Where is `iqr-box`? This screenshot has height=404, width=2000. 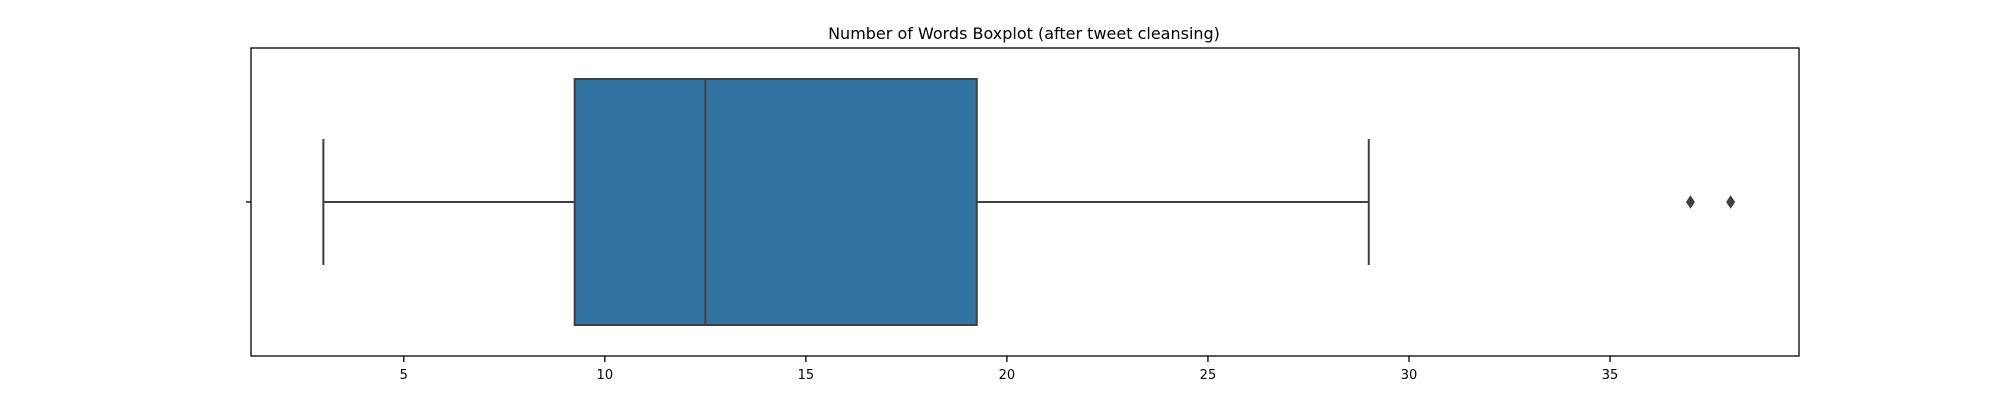 iqr-box is located at coordinates (775, 202).